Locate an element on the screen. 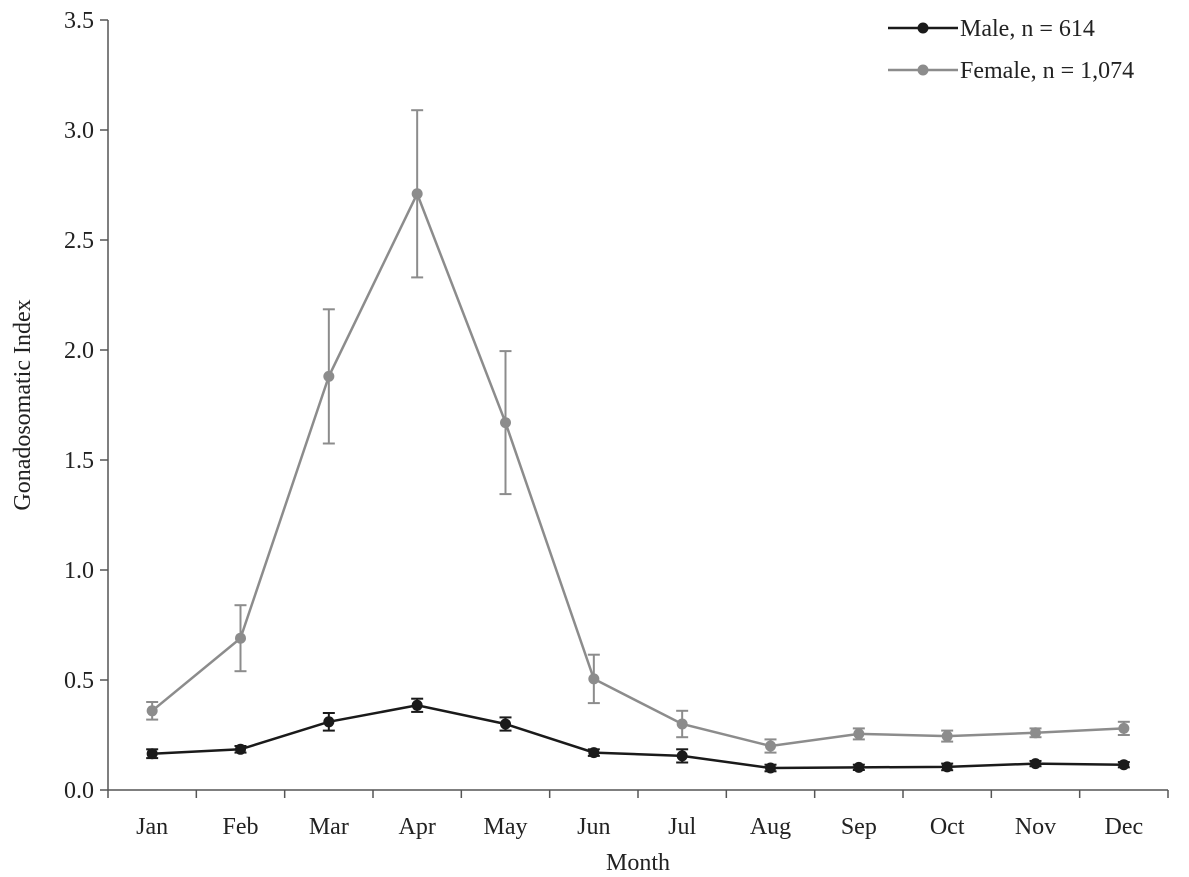 The width and height of the screenshot is (1189, 877). legend-entry-1: Female, n = 1,074 is located at coordinates (1011, 71).